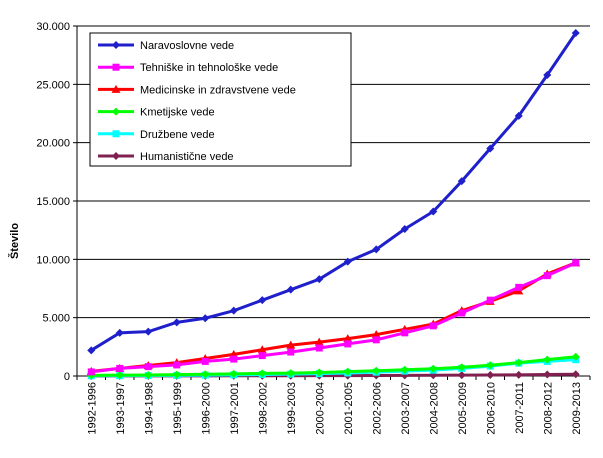 This screenshot has height=458, width=603. I want to click on legend-box, so click(220, 99).